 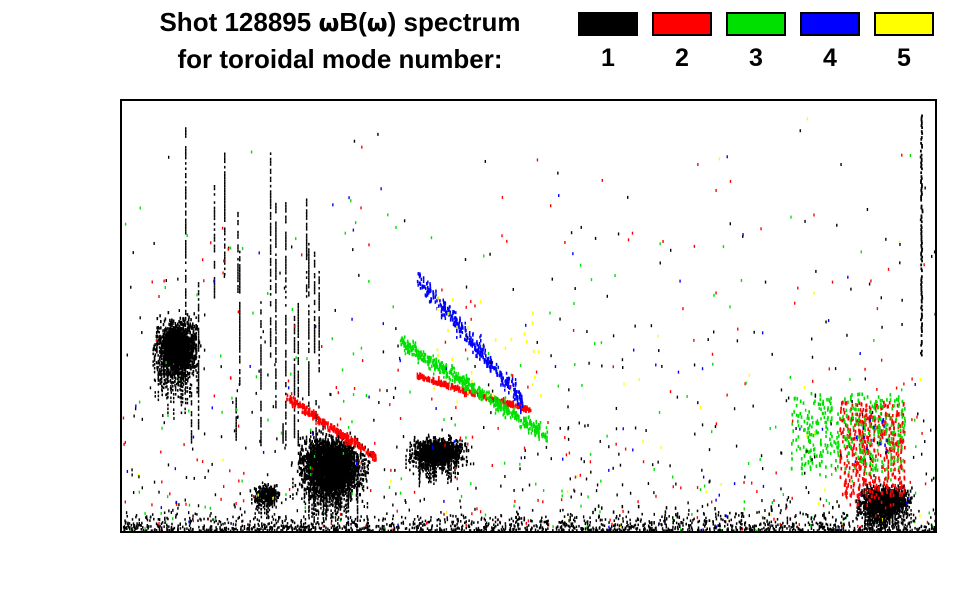 What do you see at coordinates (608, 58) in the screenshot?
I see `legend-label-1: 1` at bounding box center [608, 58].